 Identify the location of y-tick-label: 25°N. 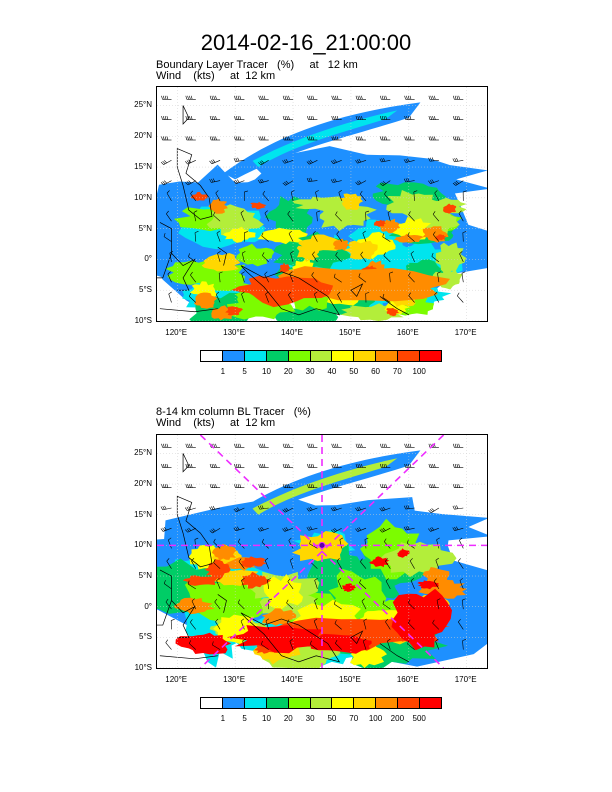
(143, 453).